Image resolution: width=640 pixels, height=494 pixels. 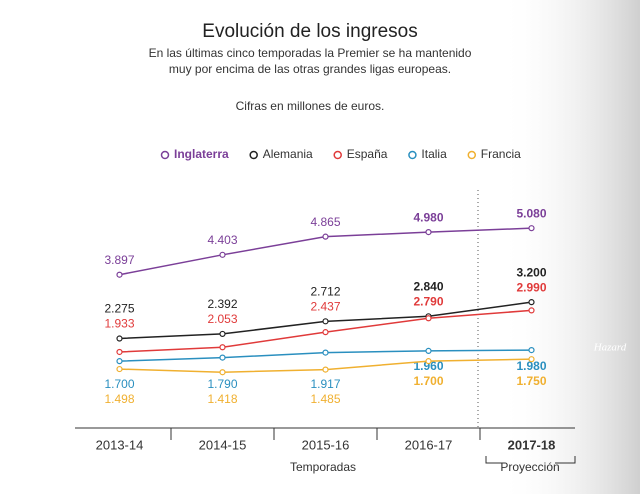 What do you see at coordinates (529, 467) in the screenshot?
I see `projection-label: Proyección` at bounding box center [529, 467].